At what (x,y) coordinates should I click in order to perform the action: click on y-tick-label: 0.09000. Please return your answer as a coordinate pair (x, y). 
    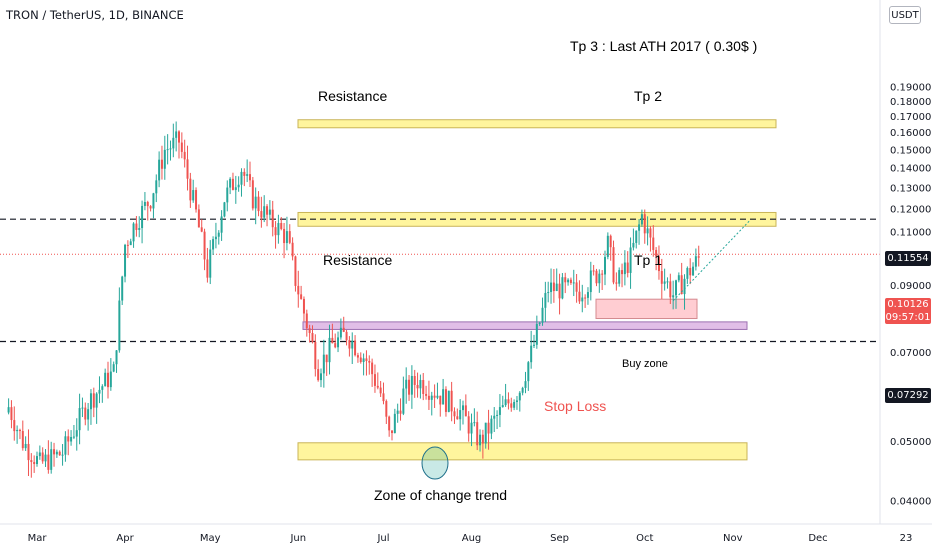
    Looking at the image, I should click on (910, 286).